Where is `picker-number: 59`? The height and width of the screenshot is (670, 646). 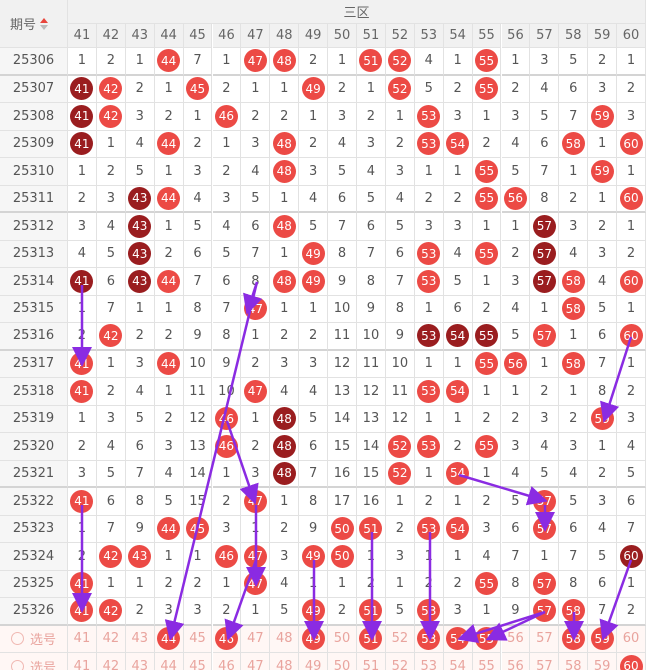
picker-number: 59 is located at coordinates (602, 664).